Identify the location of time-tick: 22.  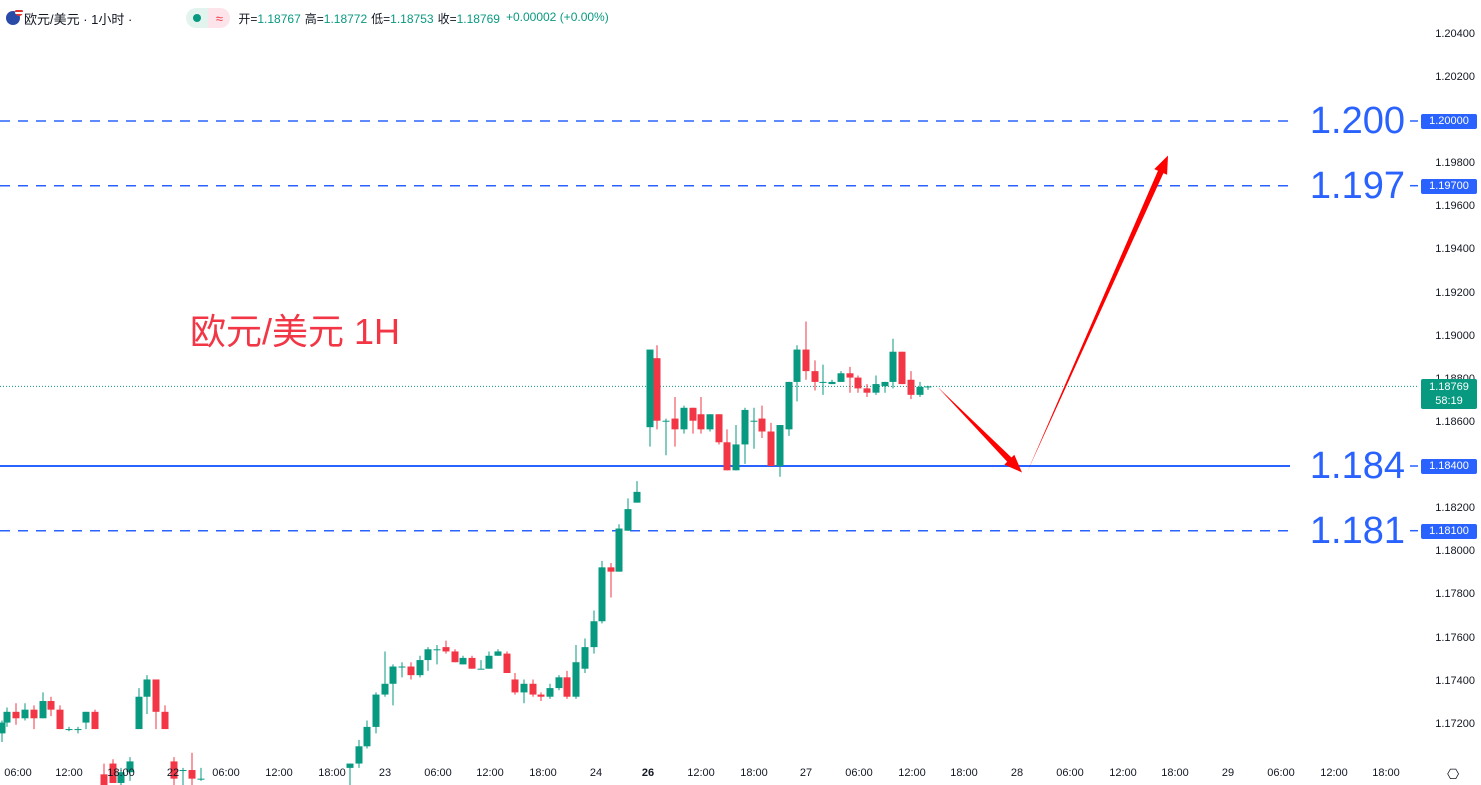
(173, 773).